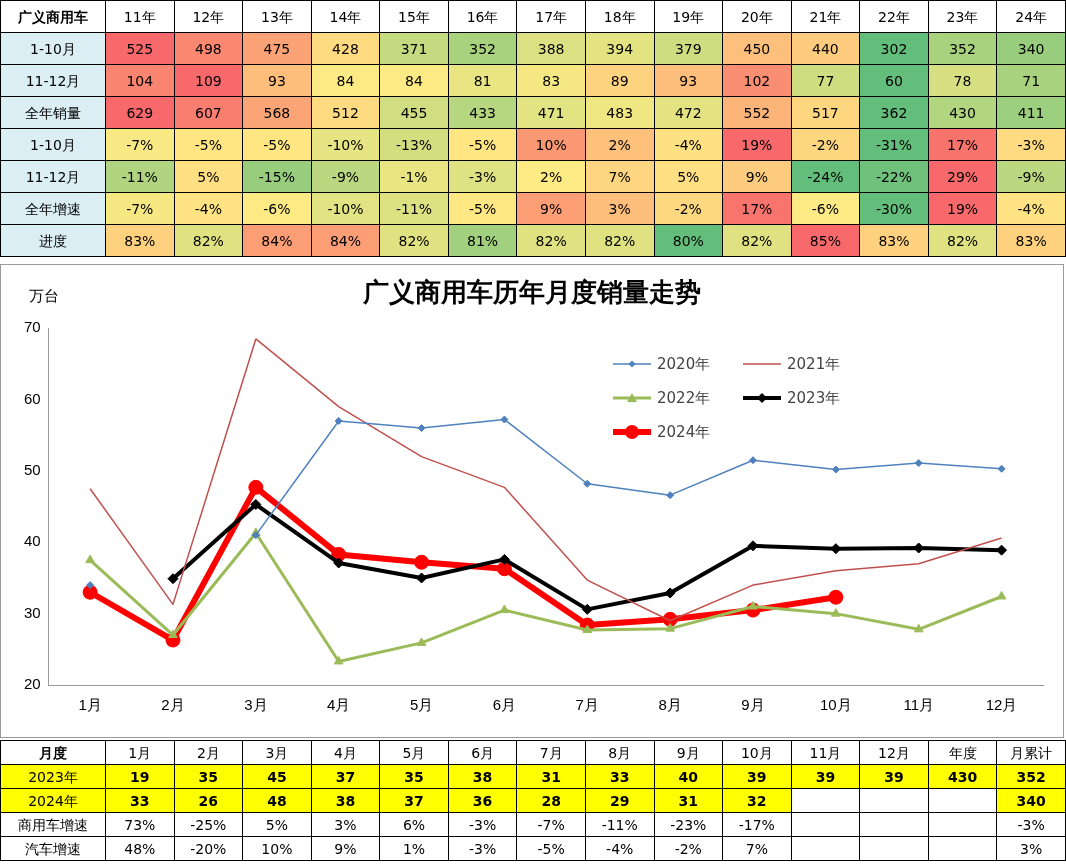  I want to click on x-tick-label: 18年, so click(619, 16).